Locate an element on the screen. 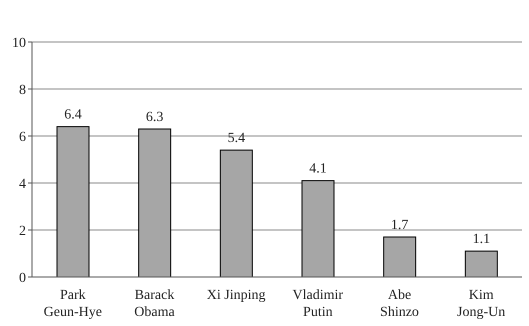 The image size is (529, 326). x-tick-label: Abe Shinzo is located at coordinates (399, 304).